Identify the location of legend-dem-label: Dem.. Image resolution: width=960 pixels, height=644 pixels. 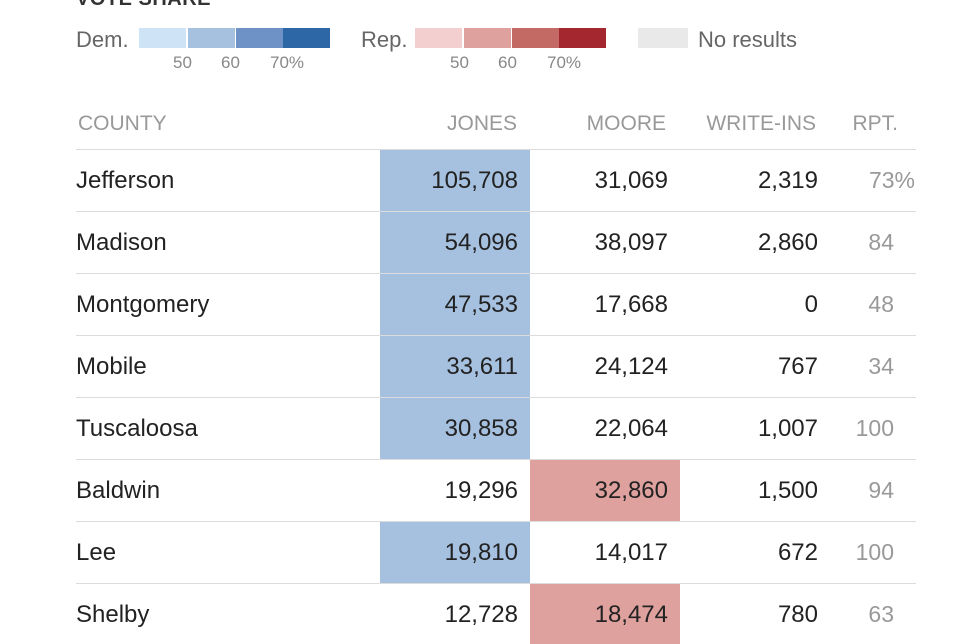
(102, 39).